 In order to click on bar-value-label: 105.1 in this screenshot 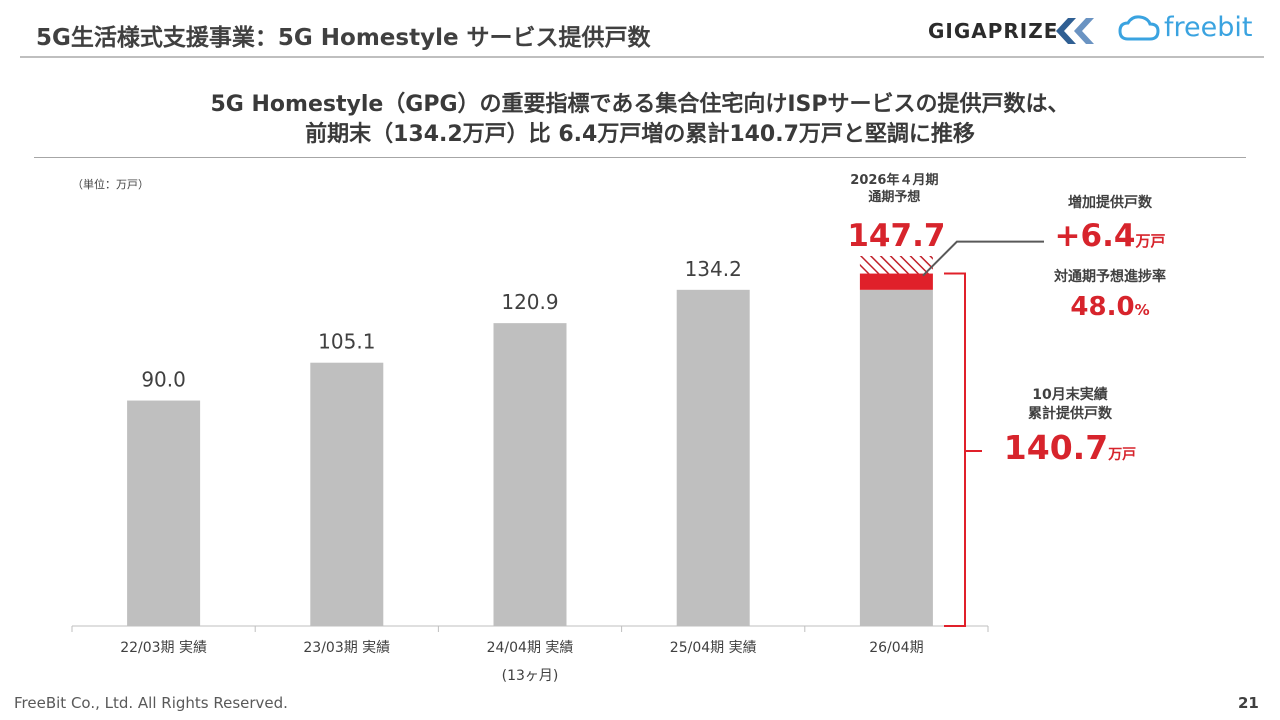, I will do `click(346, 342)`.